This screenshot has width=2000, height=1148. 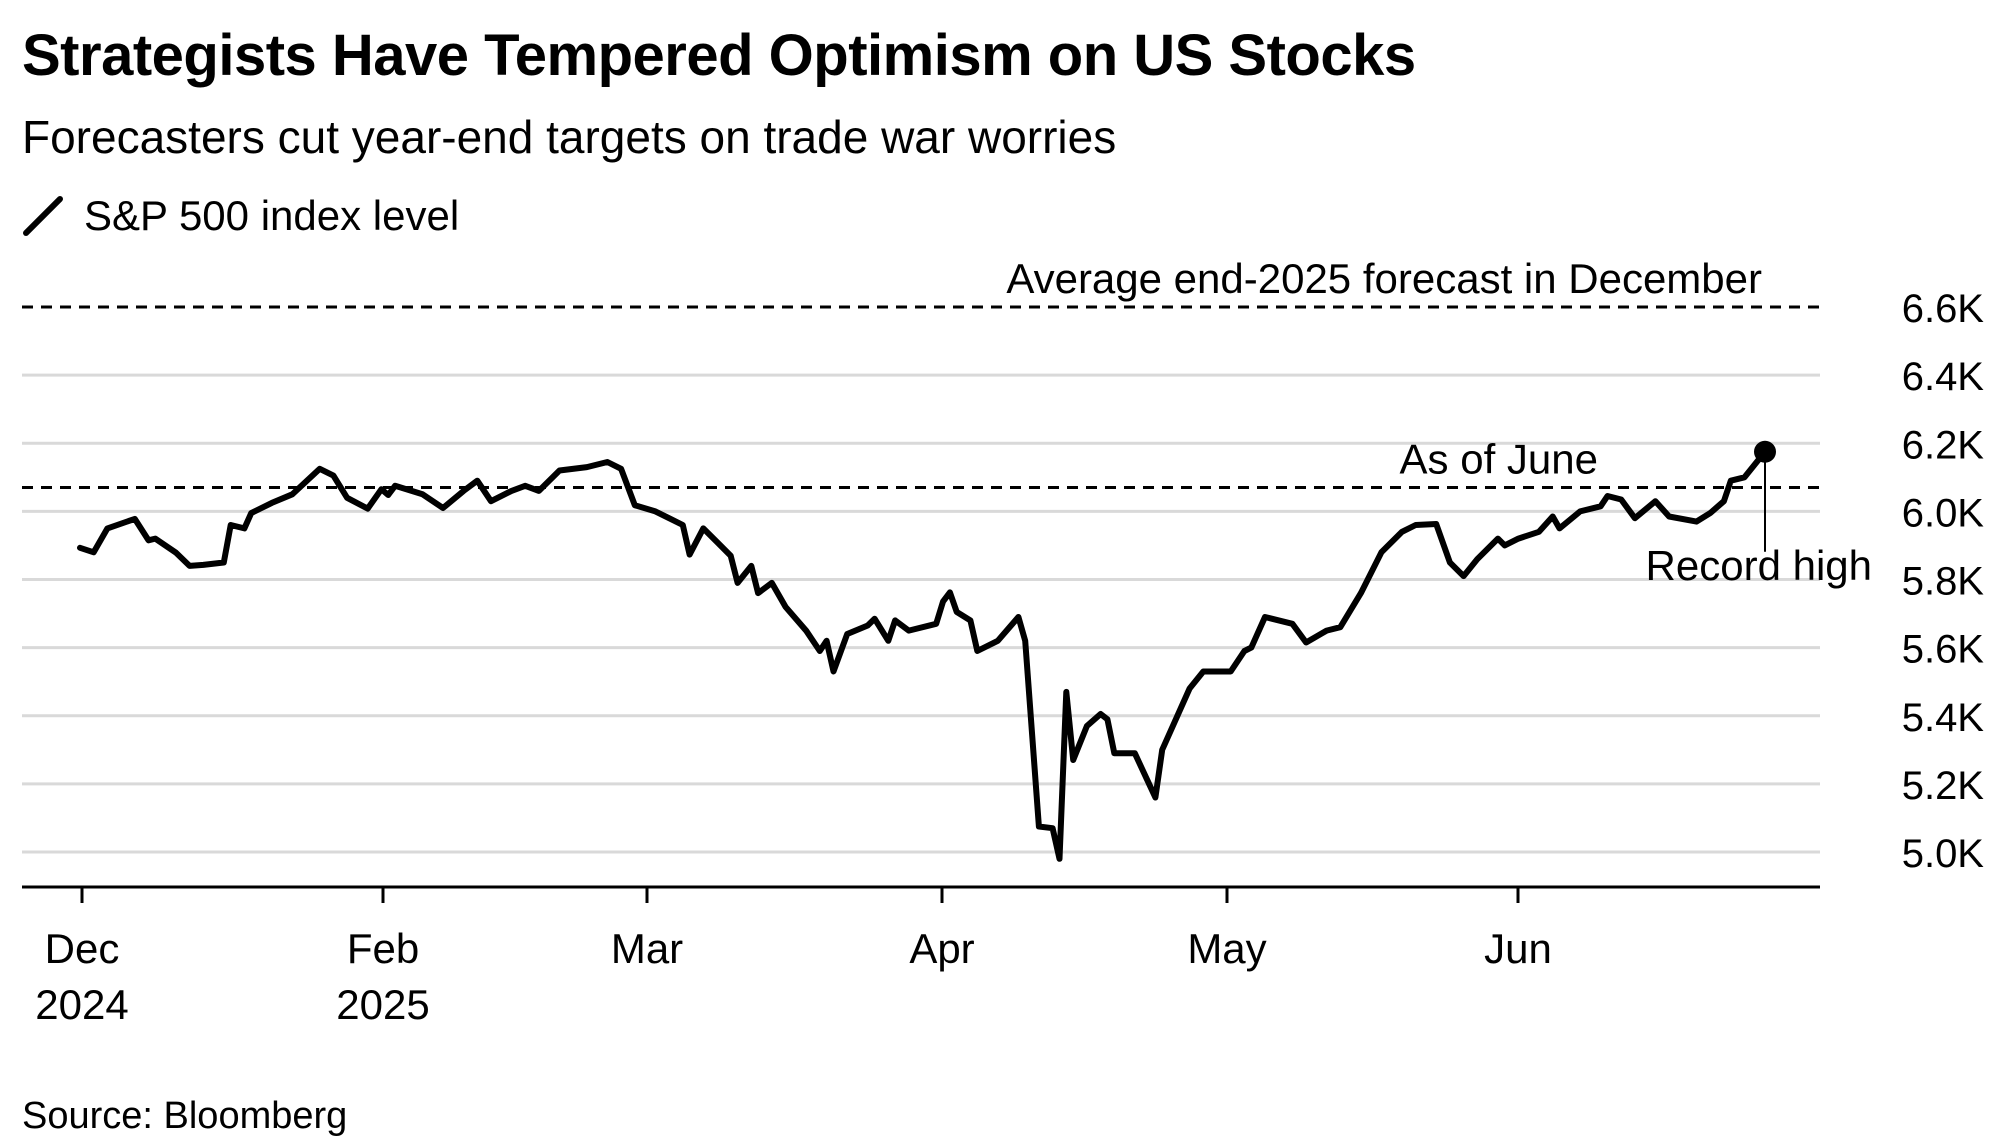 What do you see at coordinates (1943, 650) in the screenshot?
I see `y-tick-label: 5.6K` at bounding box center [1943, 650].